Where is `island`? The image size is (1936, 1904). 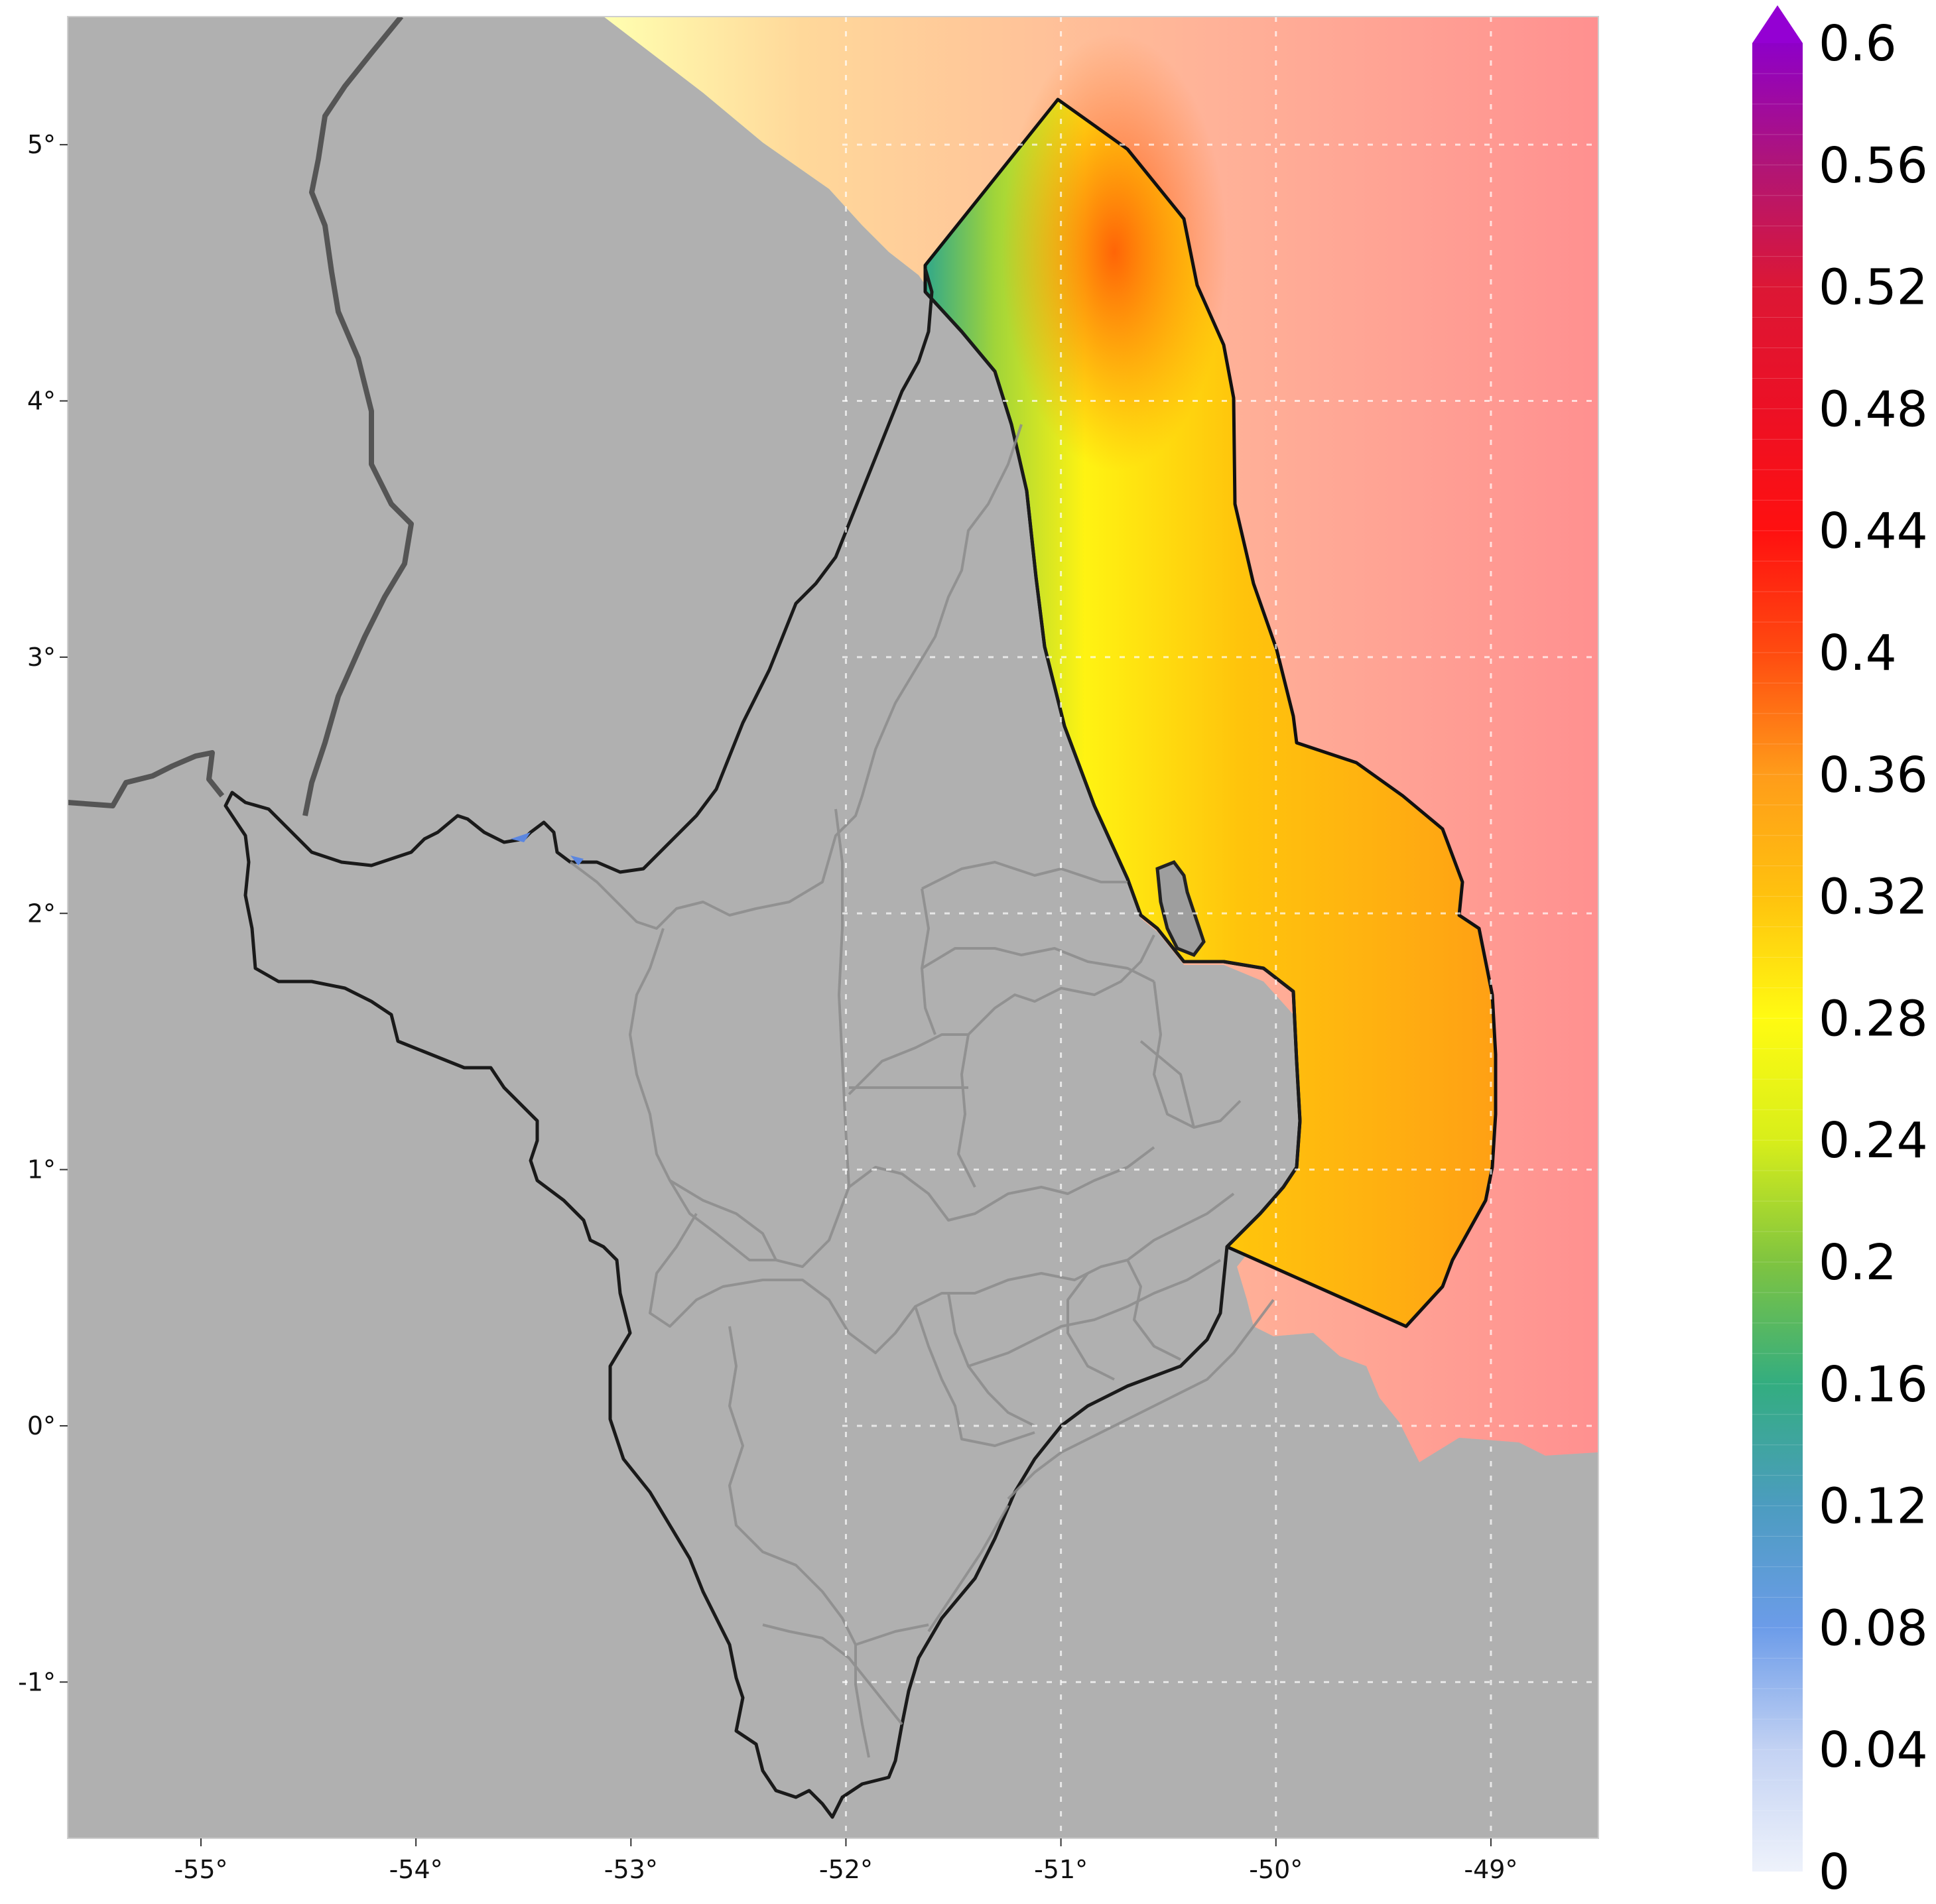
island is located at coordinates (1181, 908).